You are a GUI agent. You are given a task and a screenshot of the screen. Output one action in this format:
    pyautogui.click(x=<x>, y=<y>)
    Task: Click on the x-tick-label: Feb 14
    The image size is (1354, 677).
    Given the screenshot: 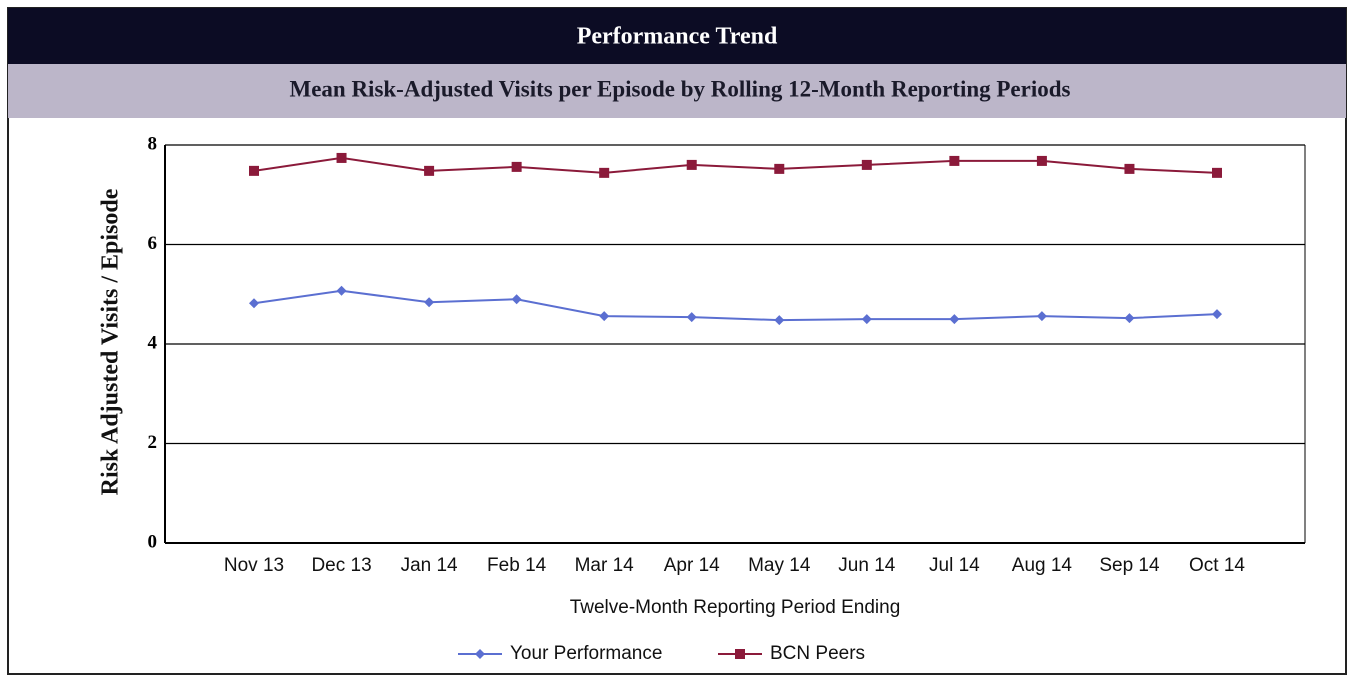 What is the action you would take?
    pyautogui.click(x=517, y=565)
    